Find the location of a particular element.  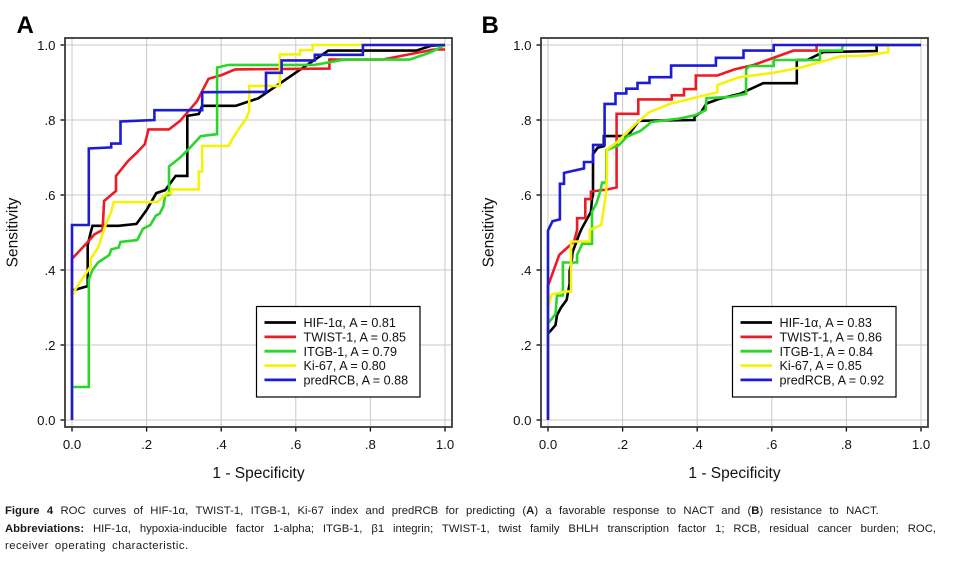

svg-text: B is located at coordinates (490, 25).